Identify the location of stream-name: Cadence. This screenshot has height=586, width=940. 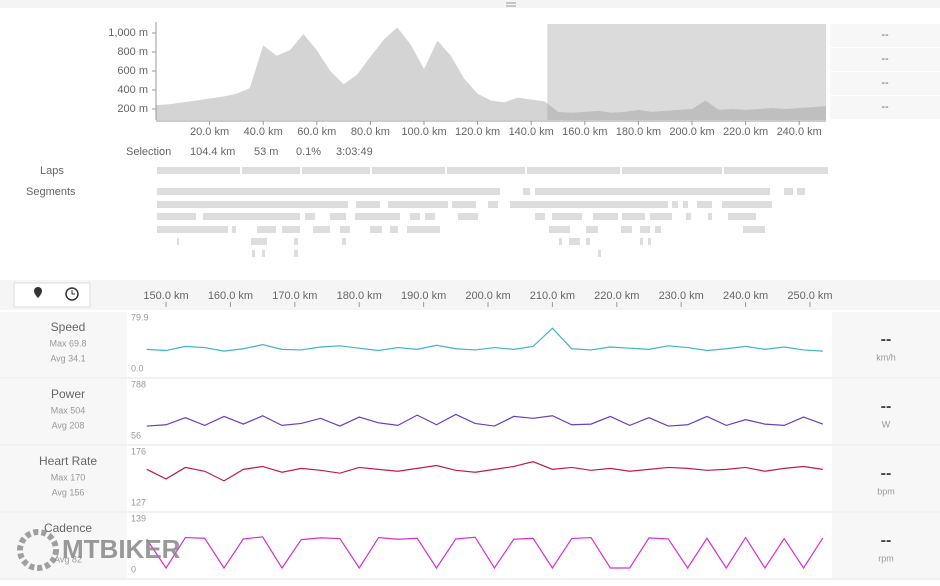
(68, 528).